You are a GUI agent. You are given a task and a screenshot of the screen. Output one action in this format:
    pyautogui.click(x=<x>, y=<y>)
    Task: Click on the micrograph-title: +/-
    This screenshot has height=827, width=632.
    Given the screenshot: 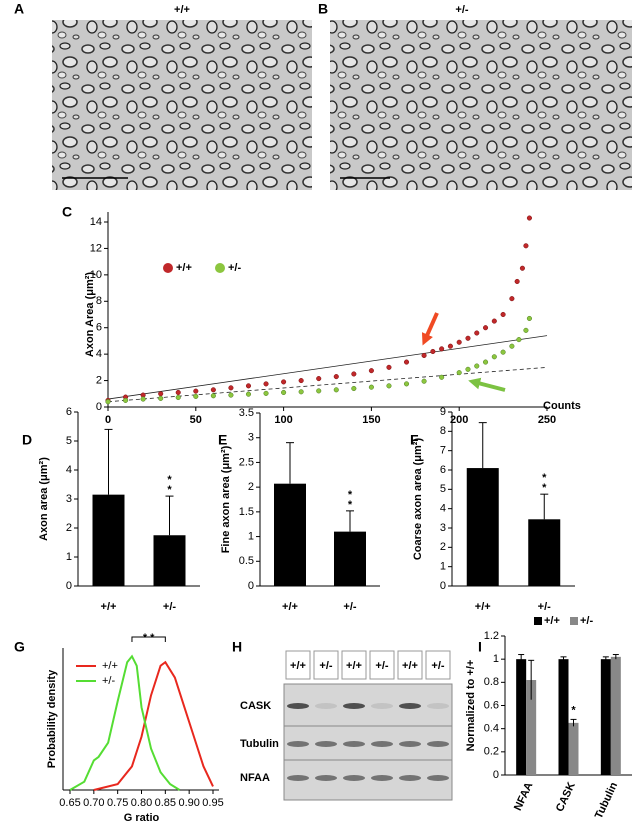 What is the action you would take?
    pyautogui.click(x=461, y=10)
    